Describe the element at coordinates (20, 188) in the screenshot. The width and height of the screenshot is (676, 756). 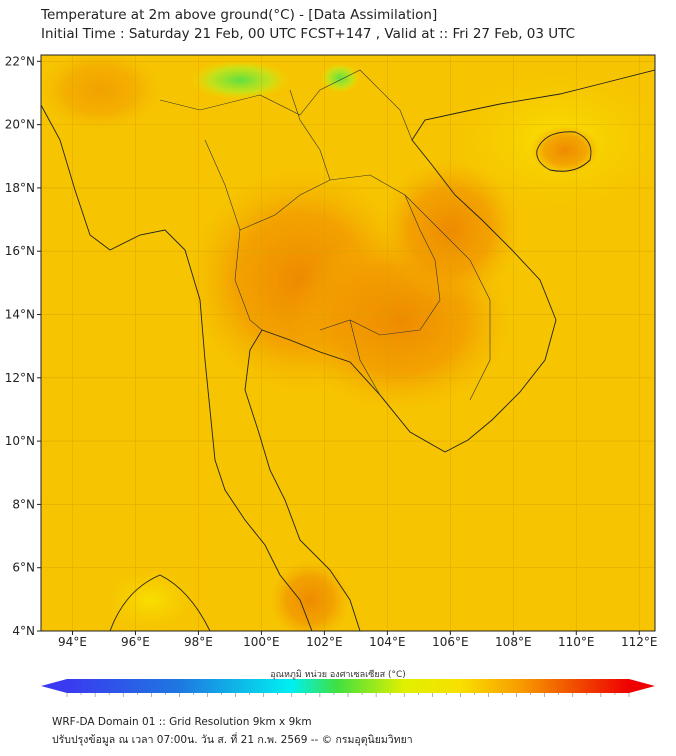
I see `lat-tick-label: 18°N` at that location.